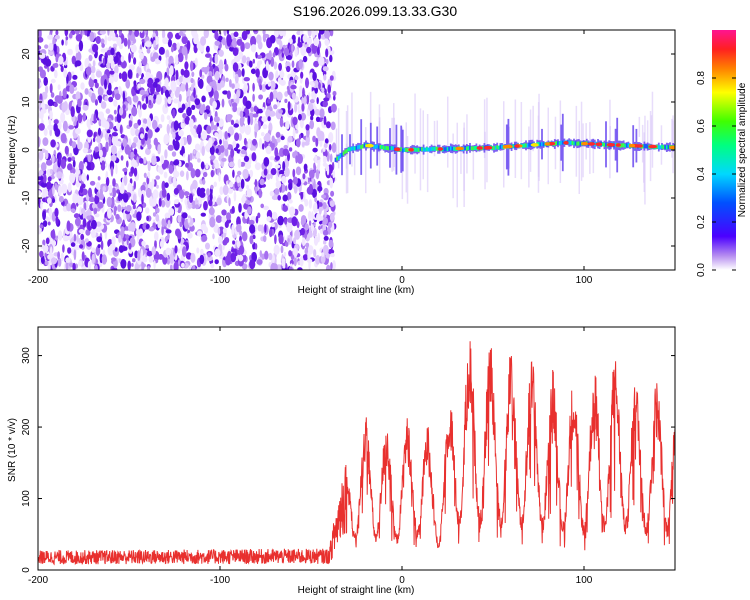  What do you see at coordinates (402, 280) in the screenshot?
I see `spectrogram-x-tick-label: 0` at bounding box center [402, 280].